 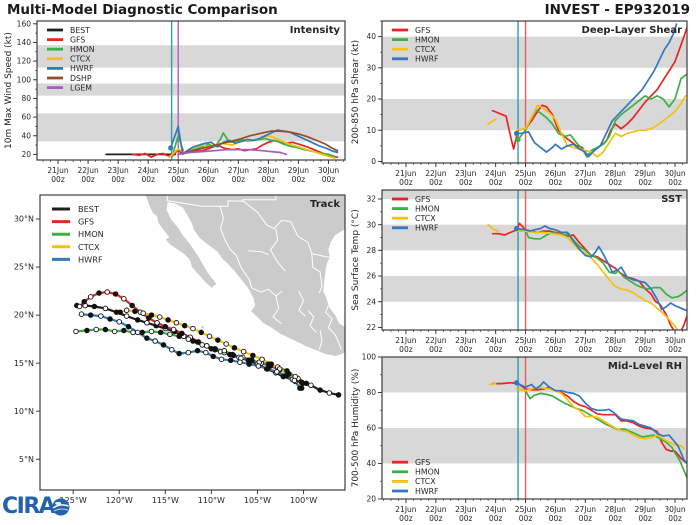 I want to click on svg-text: 25°N, so click(x=24, y=267).